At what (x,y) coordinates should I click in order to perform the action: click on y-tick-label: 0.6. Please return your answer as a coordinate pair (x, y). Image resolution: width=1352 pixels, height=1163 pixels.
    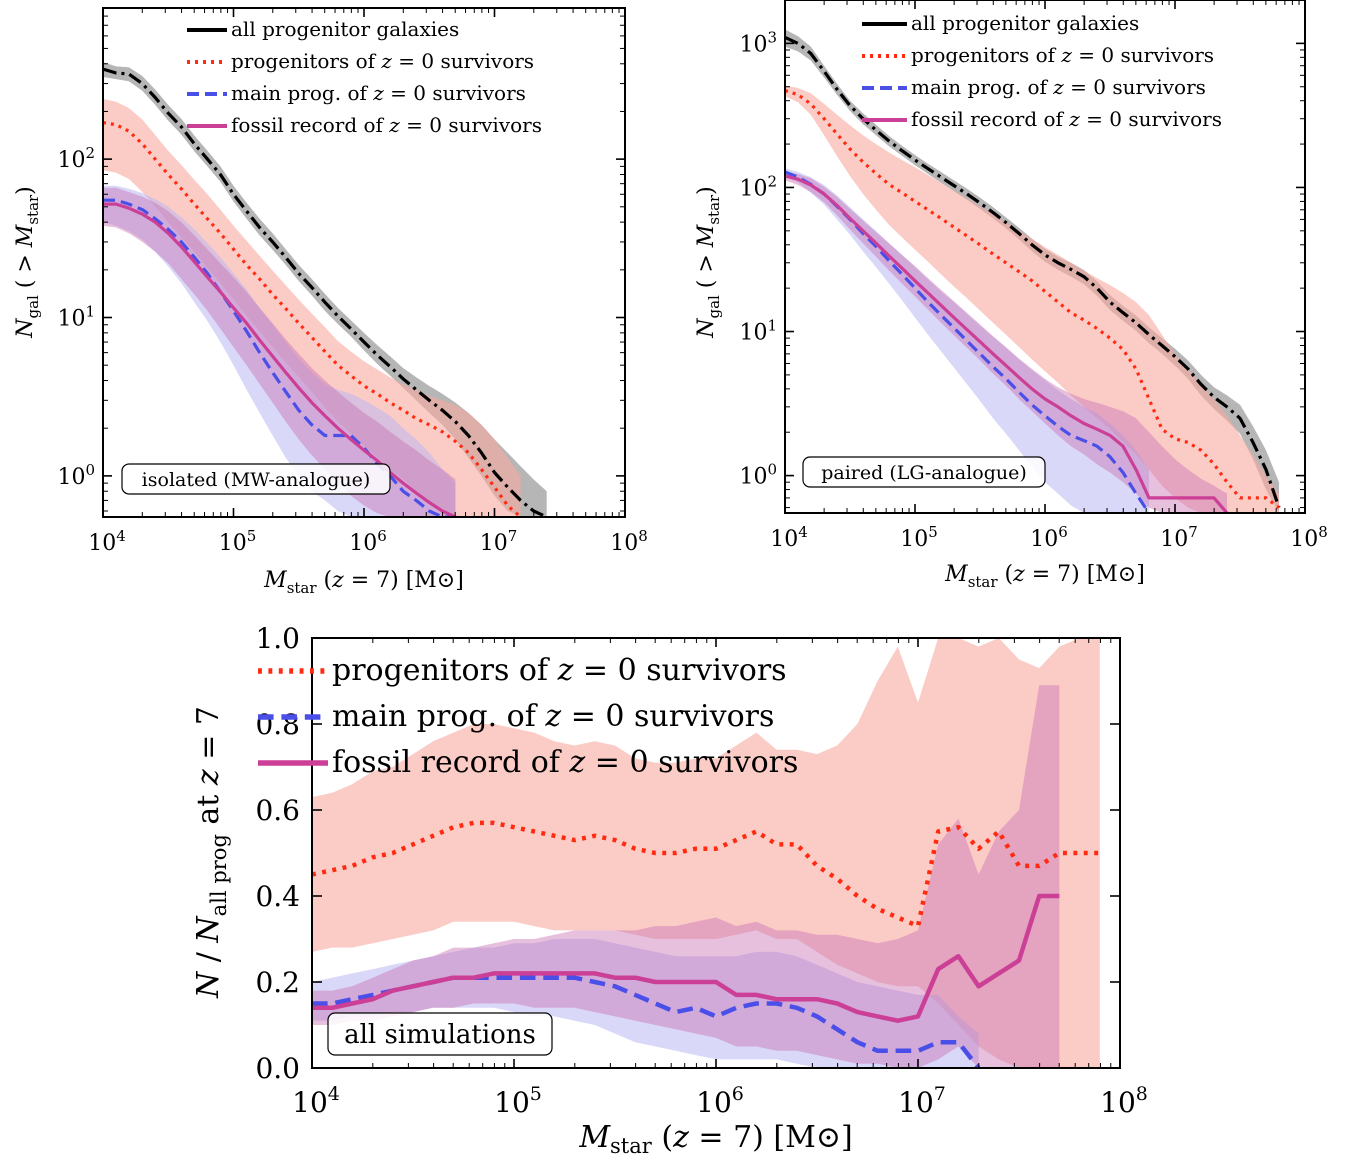
    Looking at the image, I should click on (277, 810).